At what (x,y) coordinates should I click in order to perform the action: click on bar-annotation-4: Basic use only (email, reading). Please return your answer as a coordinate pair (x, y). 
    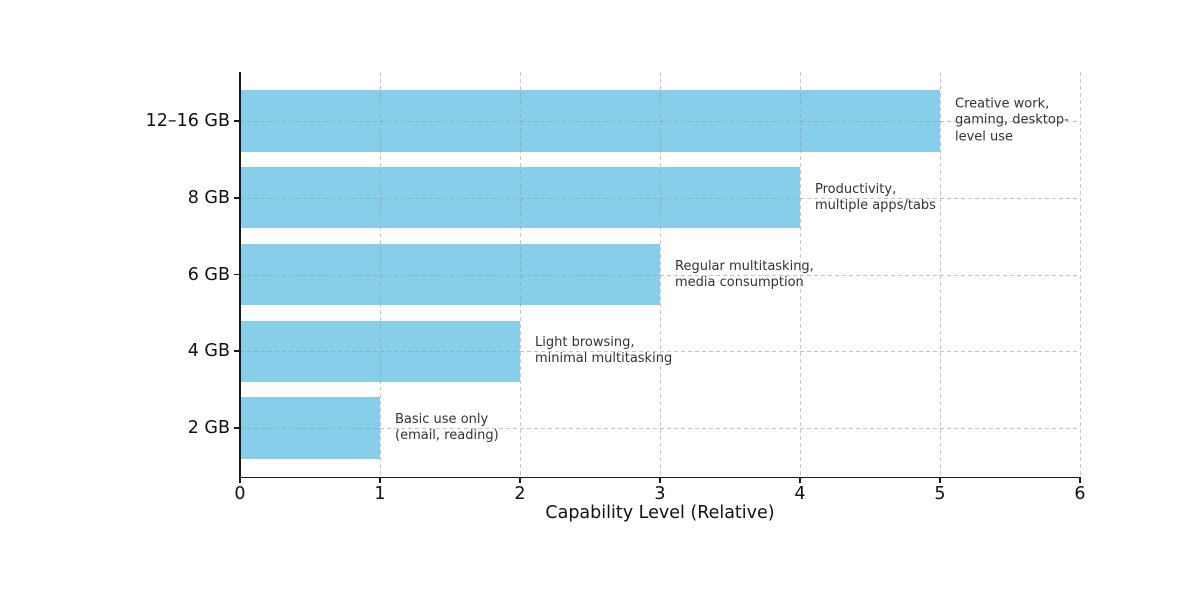
    Looking at the image, I should click on (447, 427).